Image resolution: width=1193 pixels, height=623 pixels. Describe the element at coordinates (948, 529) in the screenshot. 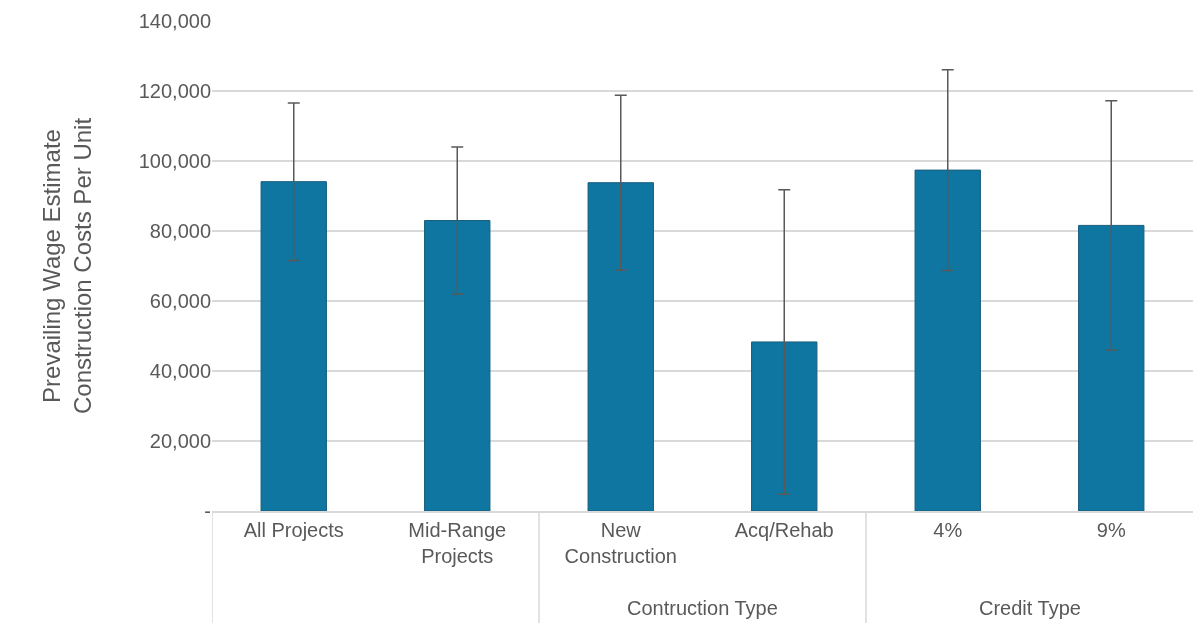

I see `x-tick-label: 4%` at that location.